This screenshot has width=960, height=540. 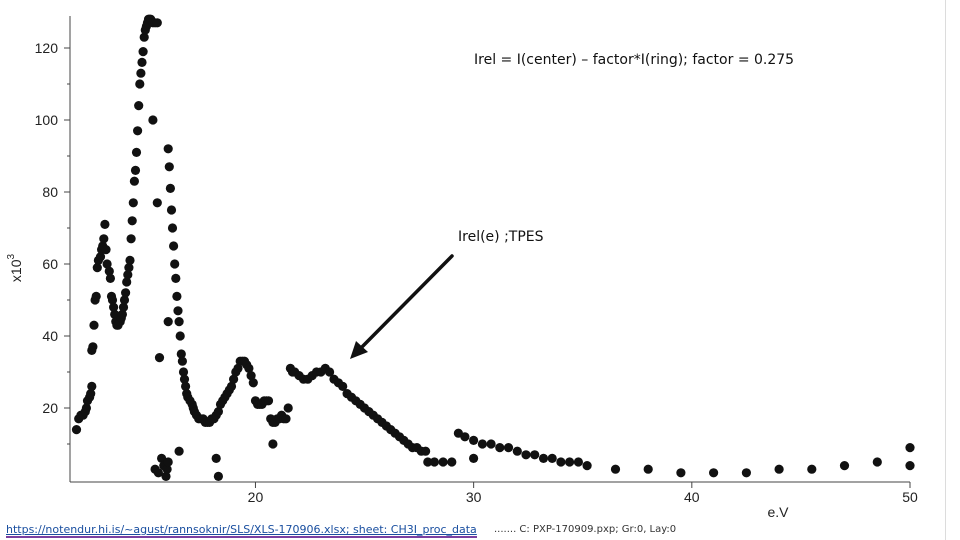 What do you see at coordinates (405, 303) in the screenshot?
I see `annotation-arrow-shaft` at bounding box center [405, 303].